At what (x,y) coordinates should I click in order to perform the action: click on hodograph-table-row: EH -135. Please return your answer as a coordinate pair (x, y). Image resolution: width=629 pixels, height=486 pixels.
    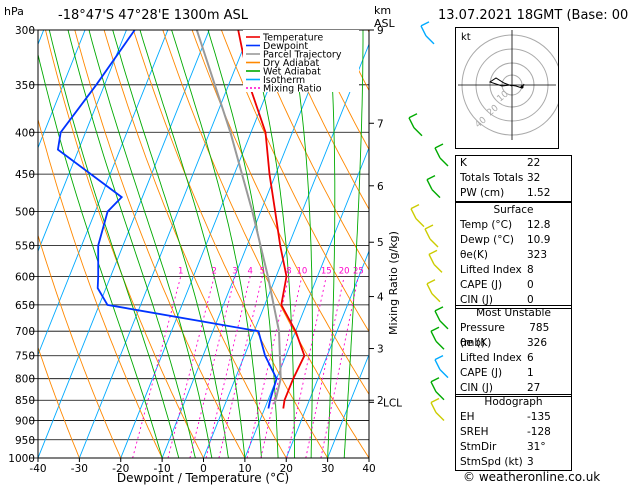
    Looking at the image, I should click on (505, 417).